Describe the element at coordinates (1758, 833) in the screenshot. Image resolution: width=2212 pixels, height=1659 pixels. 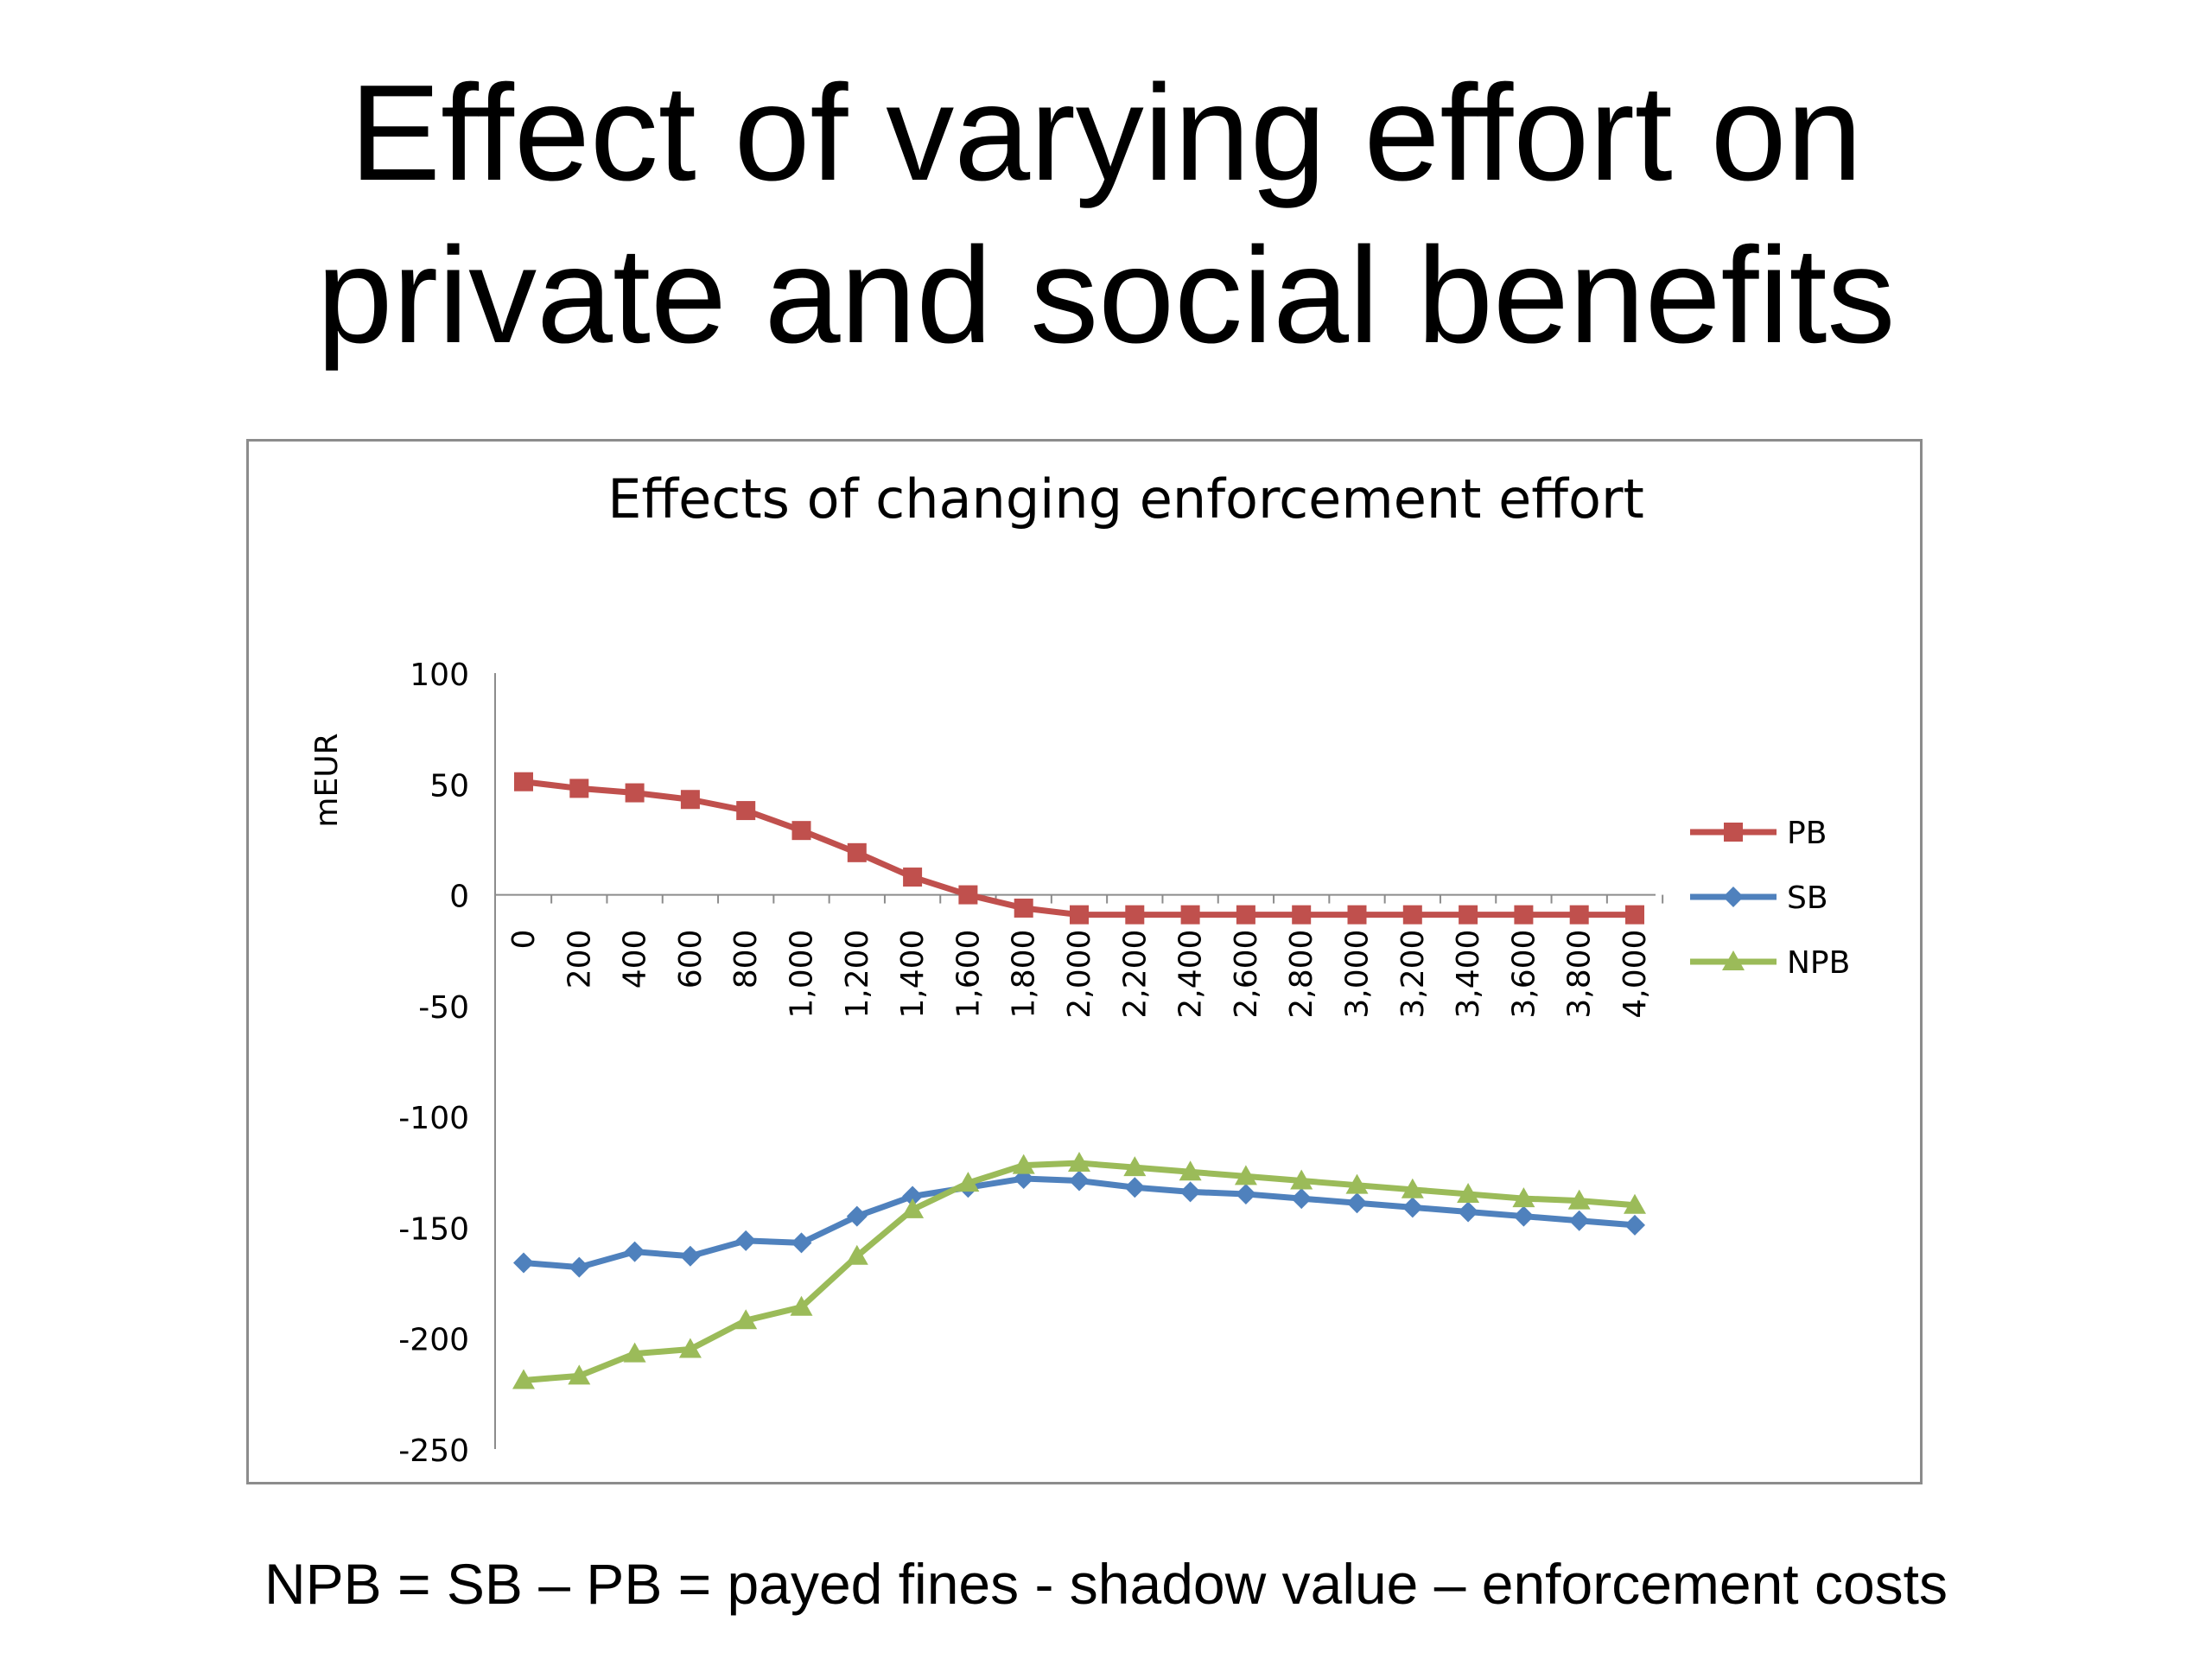
I see `legend-item-pb: PB` at that location.